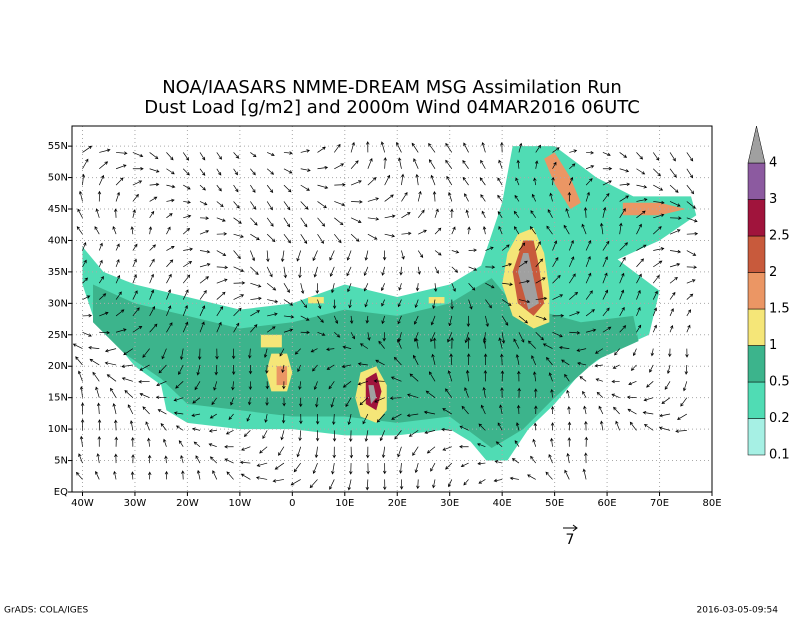 This screenshot has height=618, width=800. I want to click on colorbar-label: 1, so click(773, 345).